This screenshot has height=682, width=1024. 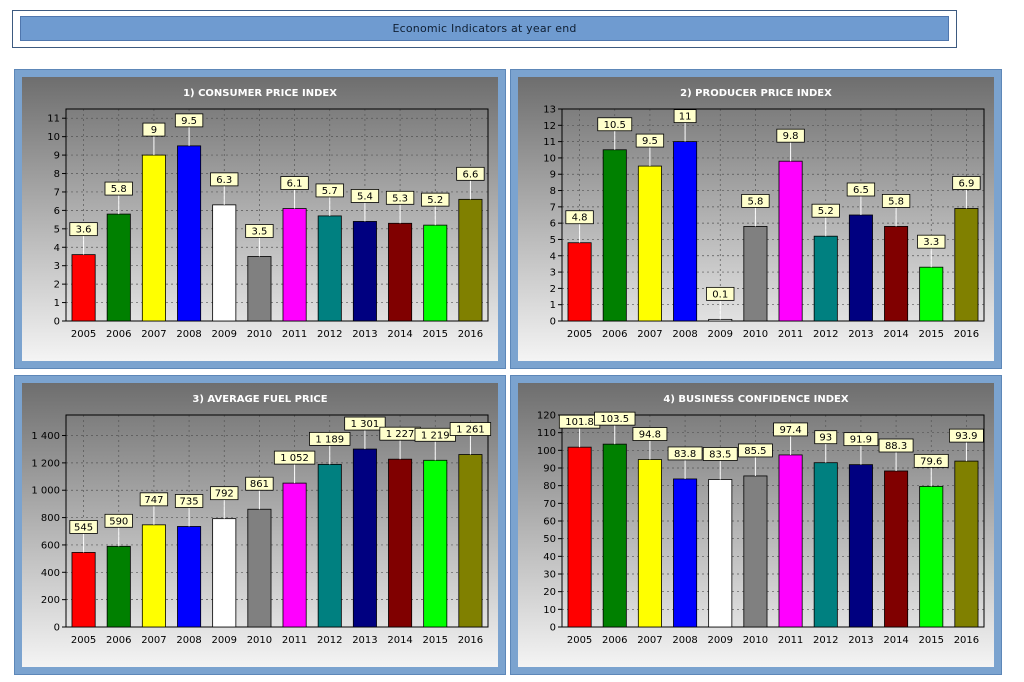 I want to click on data-label: 1 189, so click(x=329, y=439).